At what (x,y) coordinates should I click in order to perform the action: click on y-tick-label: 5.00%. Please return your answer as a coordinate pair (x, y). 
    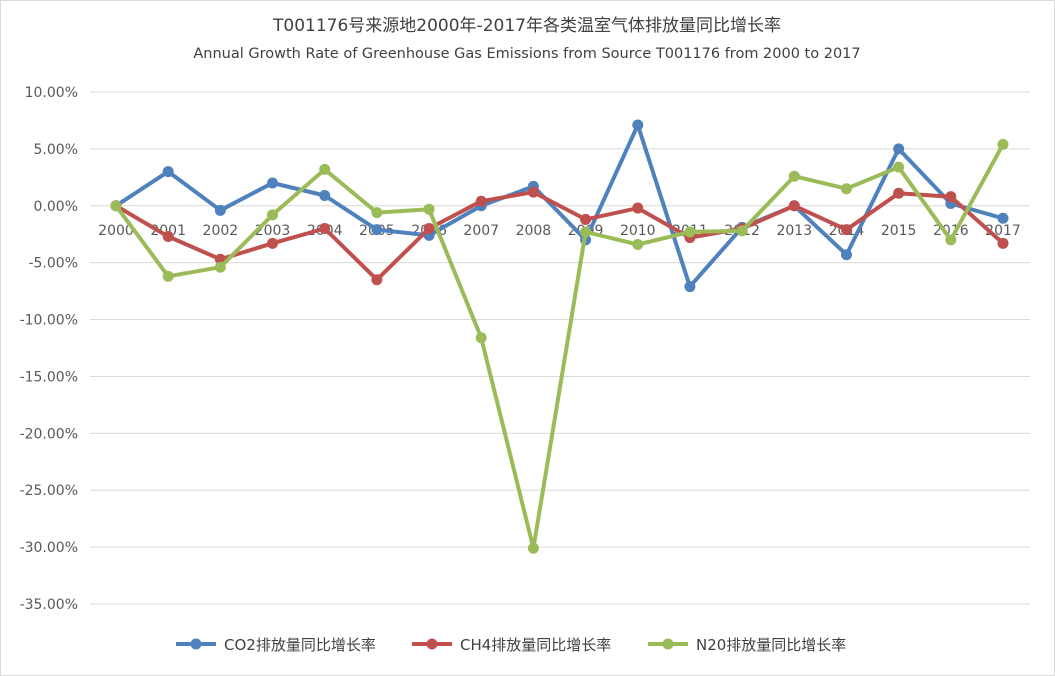
    Looking at the image, I should click on (56, 150).